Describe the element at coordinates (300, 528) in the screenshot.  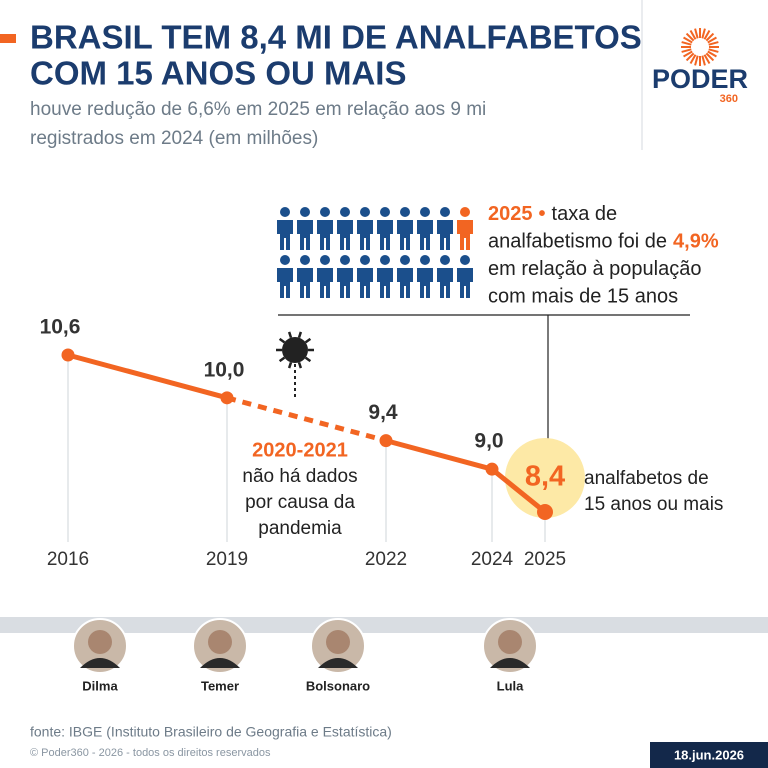
I see `gap-note: pandemia` at that location.